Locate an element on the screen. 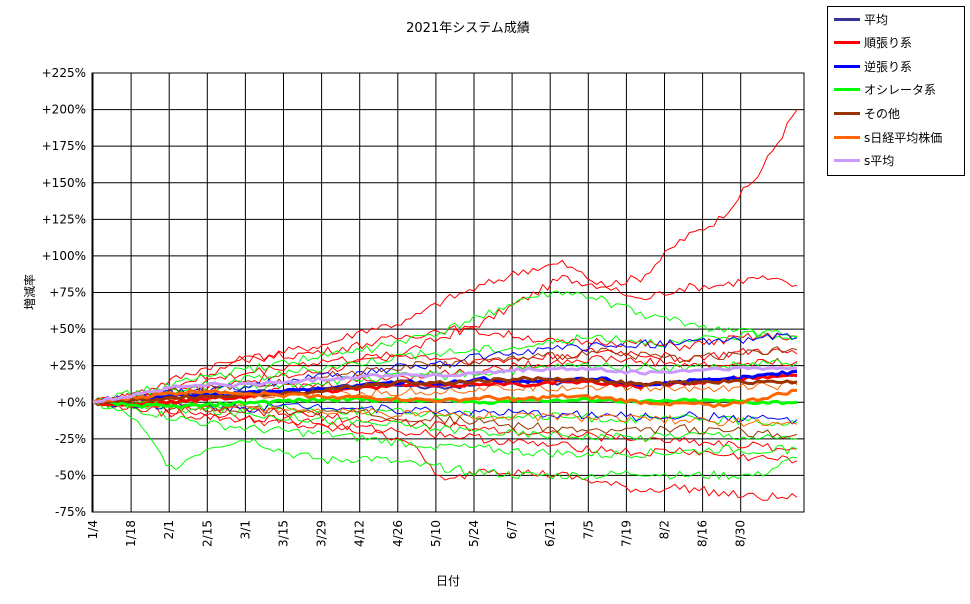  x-tick-label: 8/2 is located at coordinates (665, 529).